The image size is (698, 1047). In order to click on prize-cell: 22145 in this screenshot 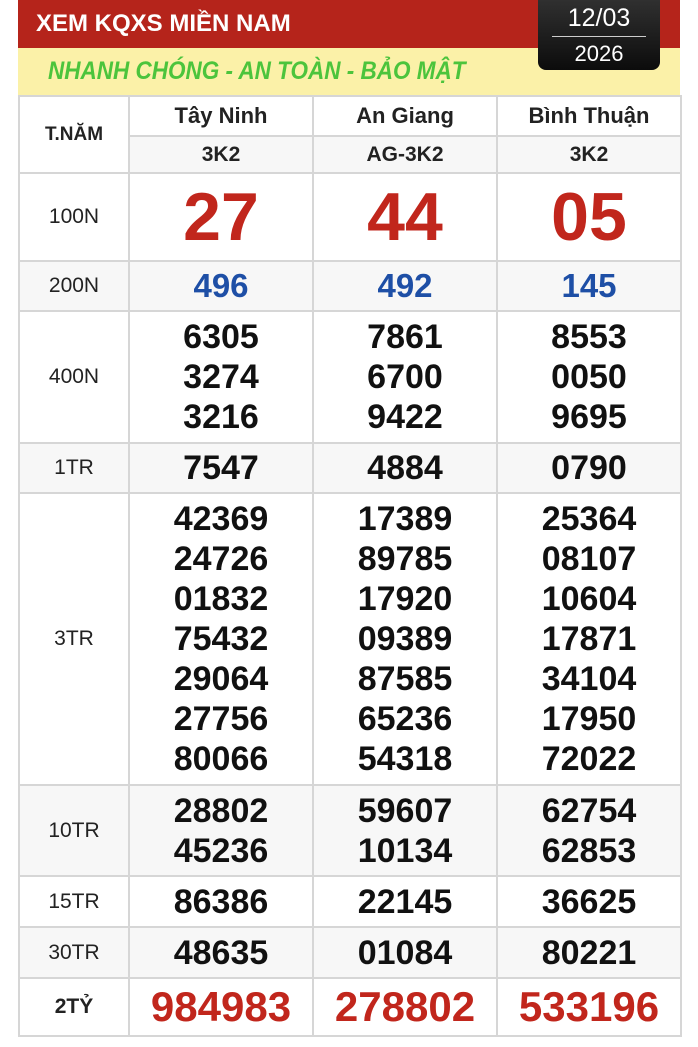, I will do `click(405, 901)`.